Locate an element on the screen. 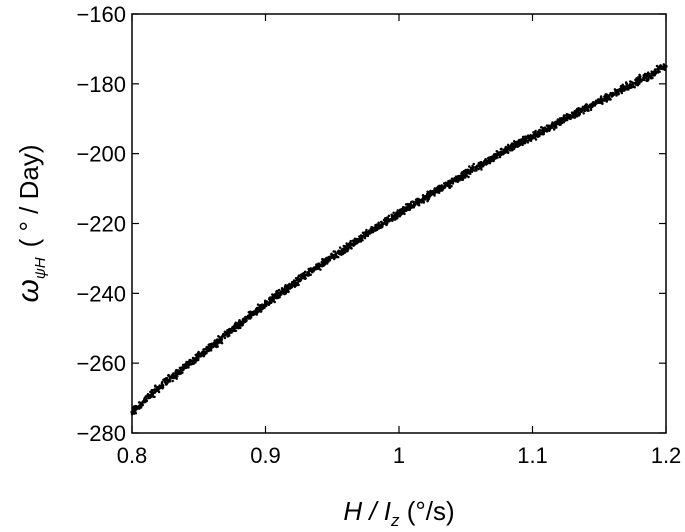  y-tick-label: −200 is located at coordinates (101, 154).